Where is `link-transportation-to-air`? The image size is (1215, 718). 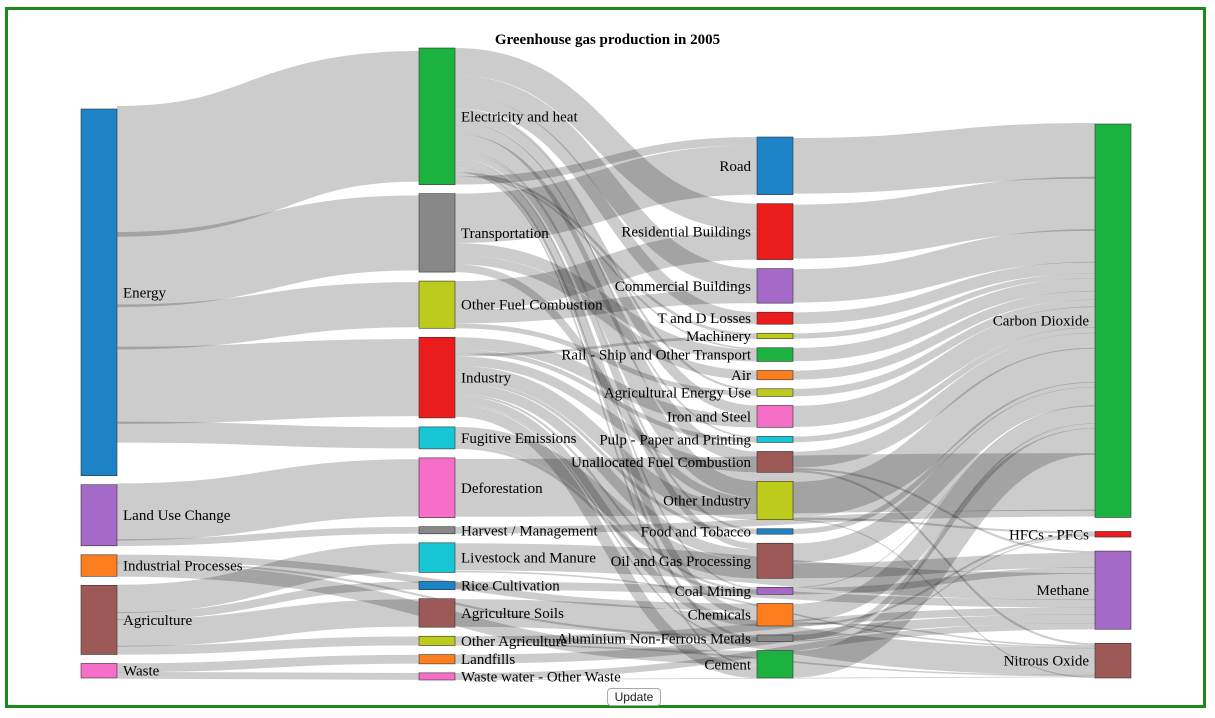 link-transportation-to-air is located at coordinates (606, 317).